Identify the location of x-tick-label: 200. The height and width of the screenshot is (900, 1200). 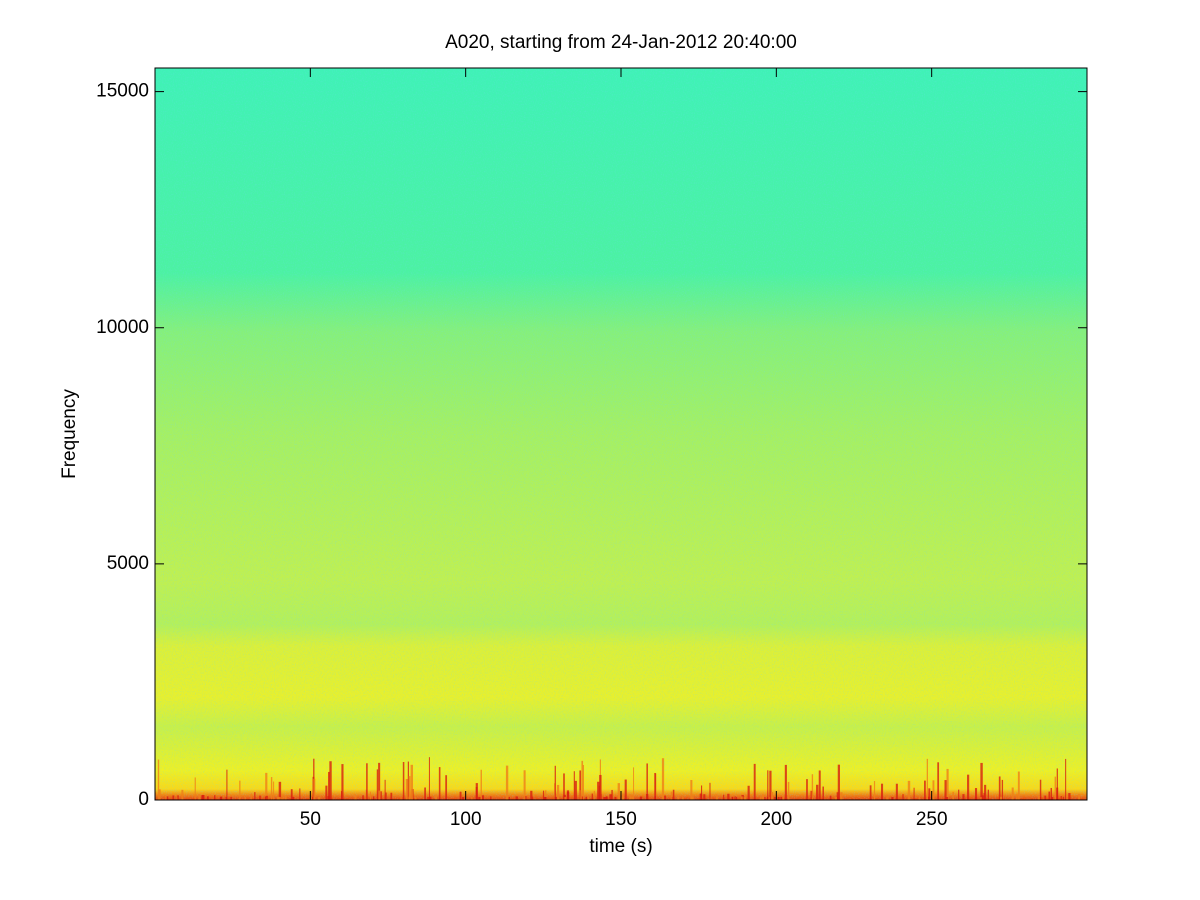
(776, 819).